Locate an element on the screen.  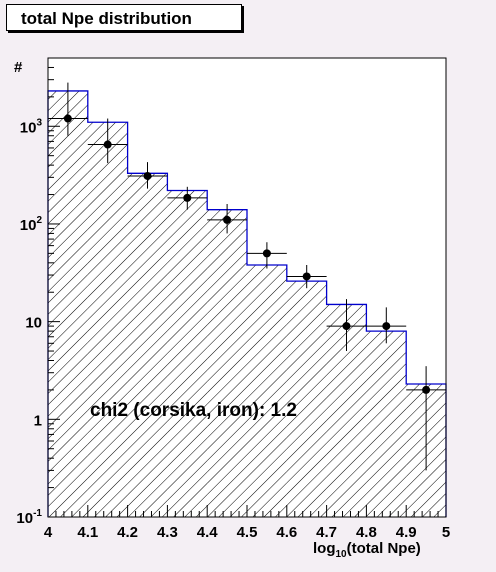
x-tick-label: 4 is located at coordinates (48, 532).